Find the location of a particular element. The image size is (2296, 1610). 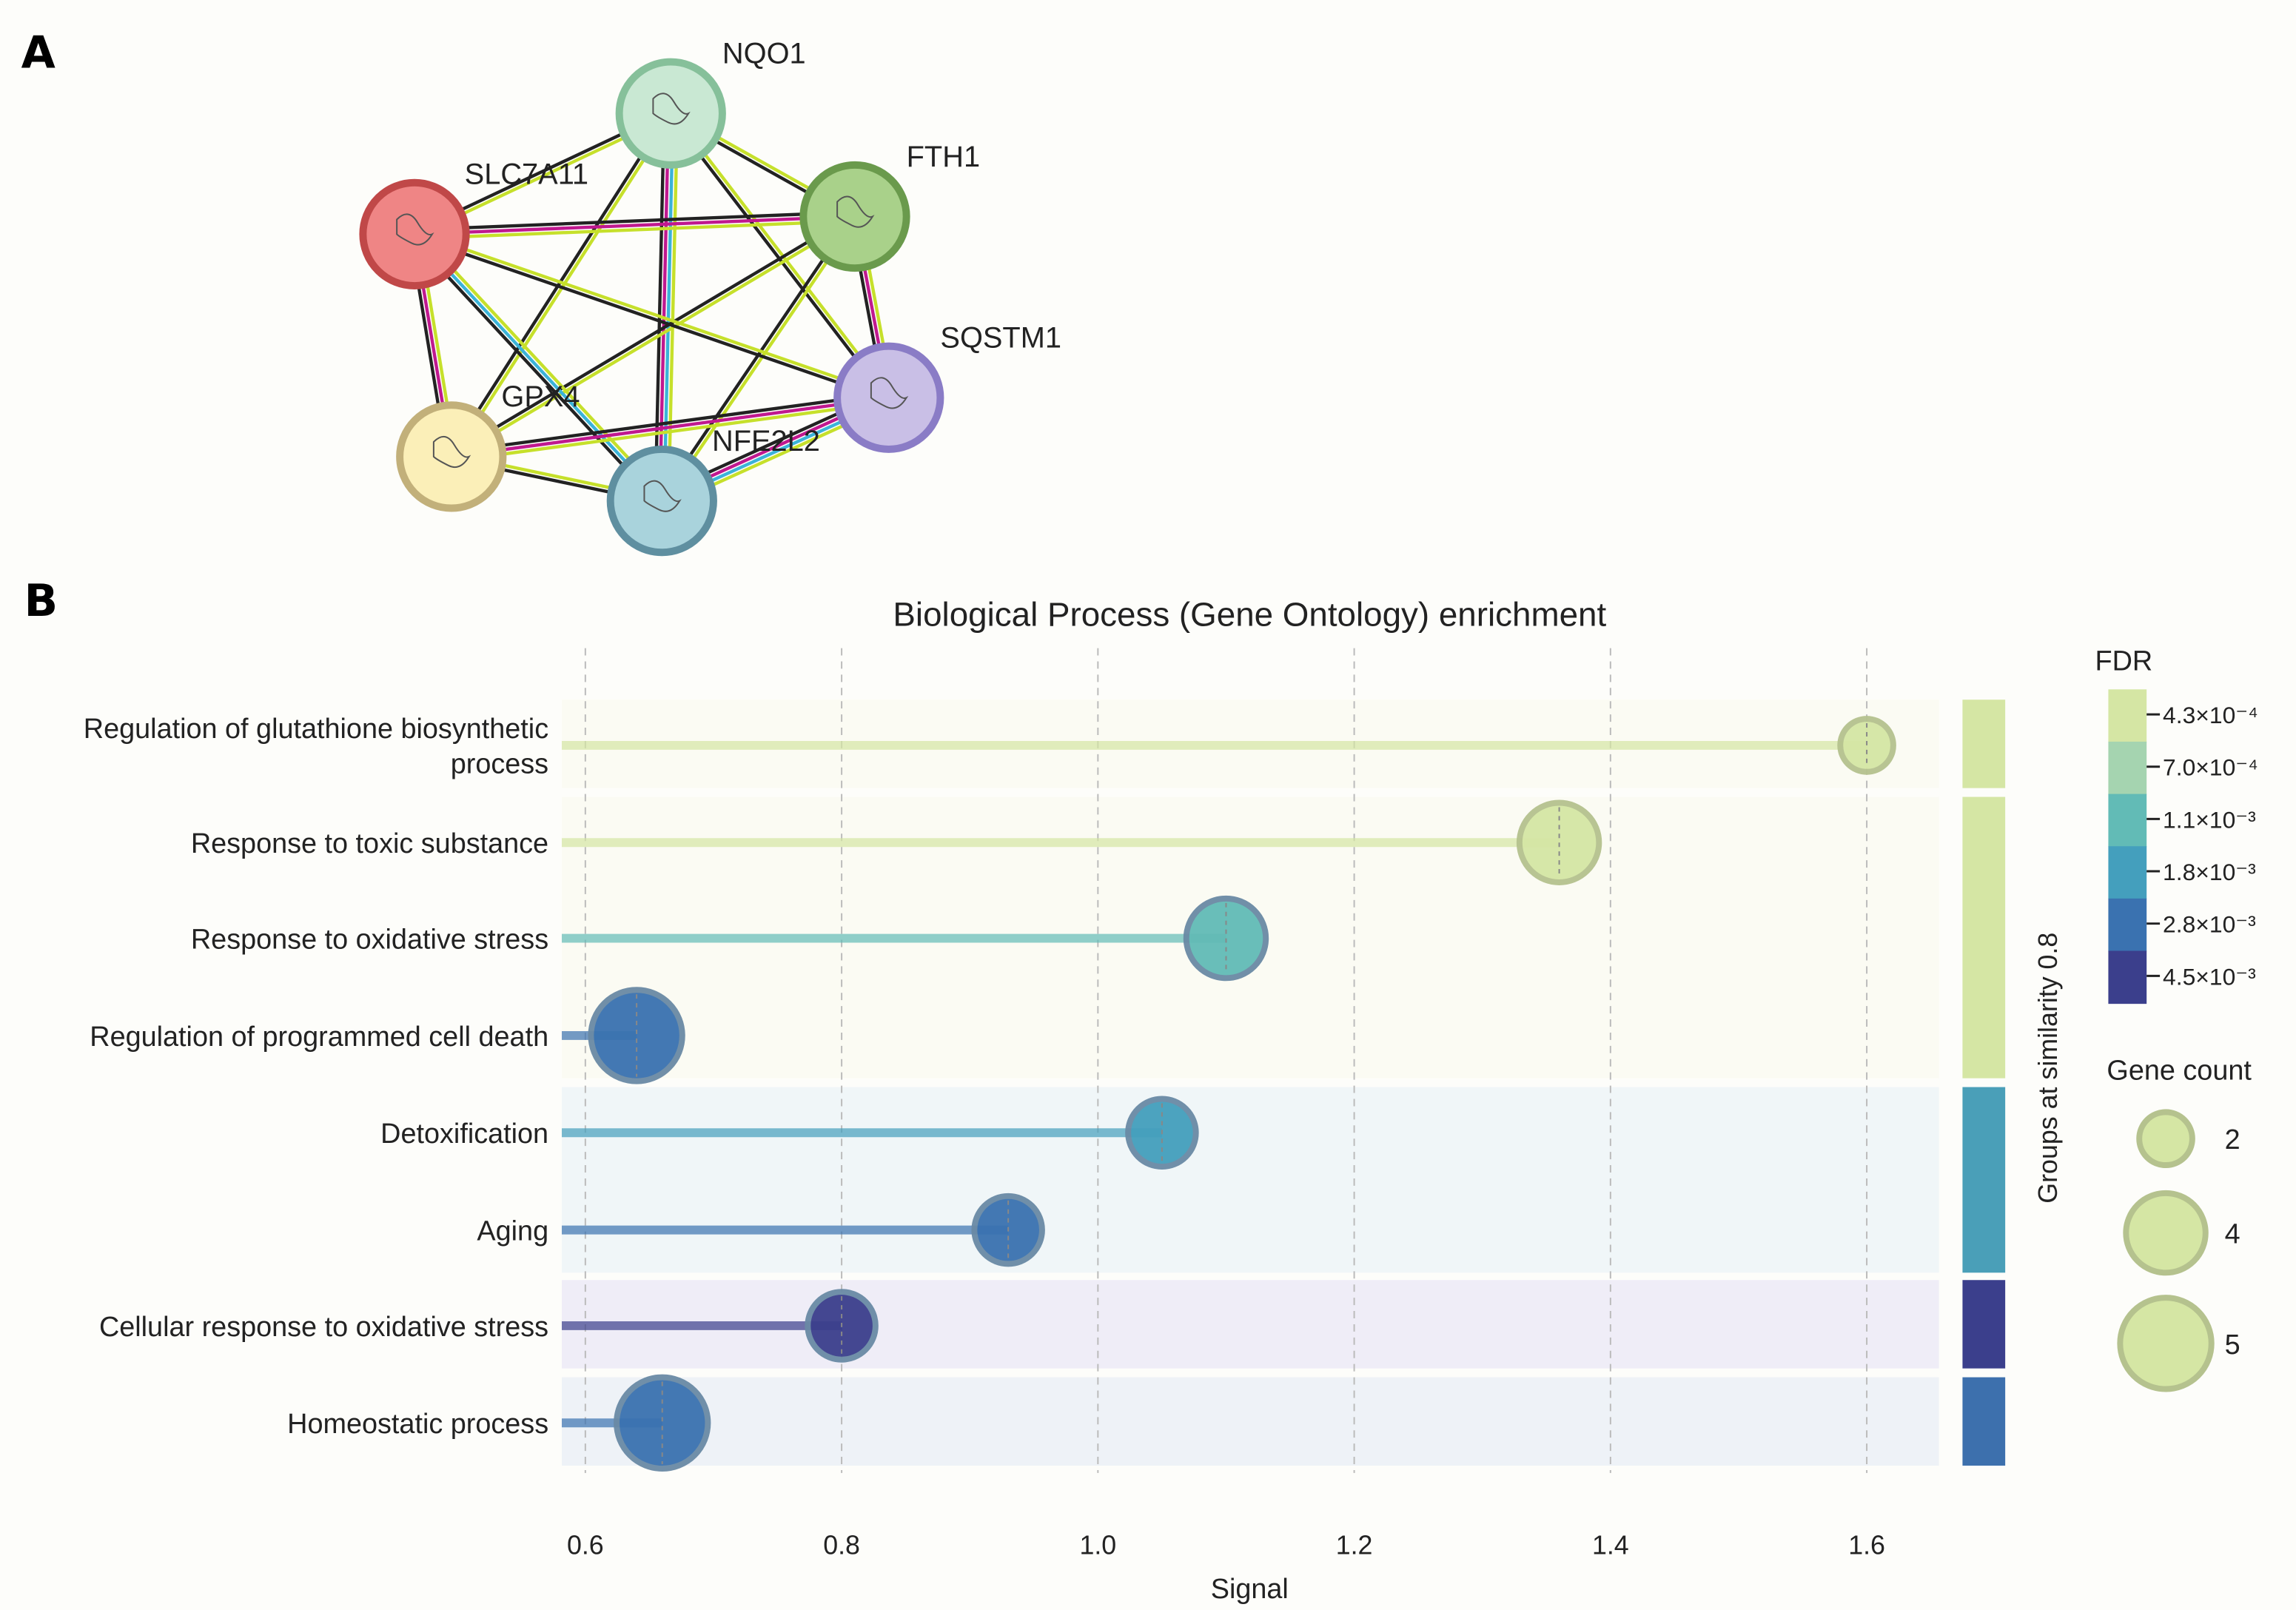

category-label: Regulation of glutathione biosynthetic is located at coordinates (316, 729).